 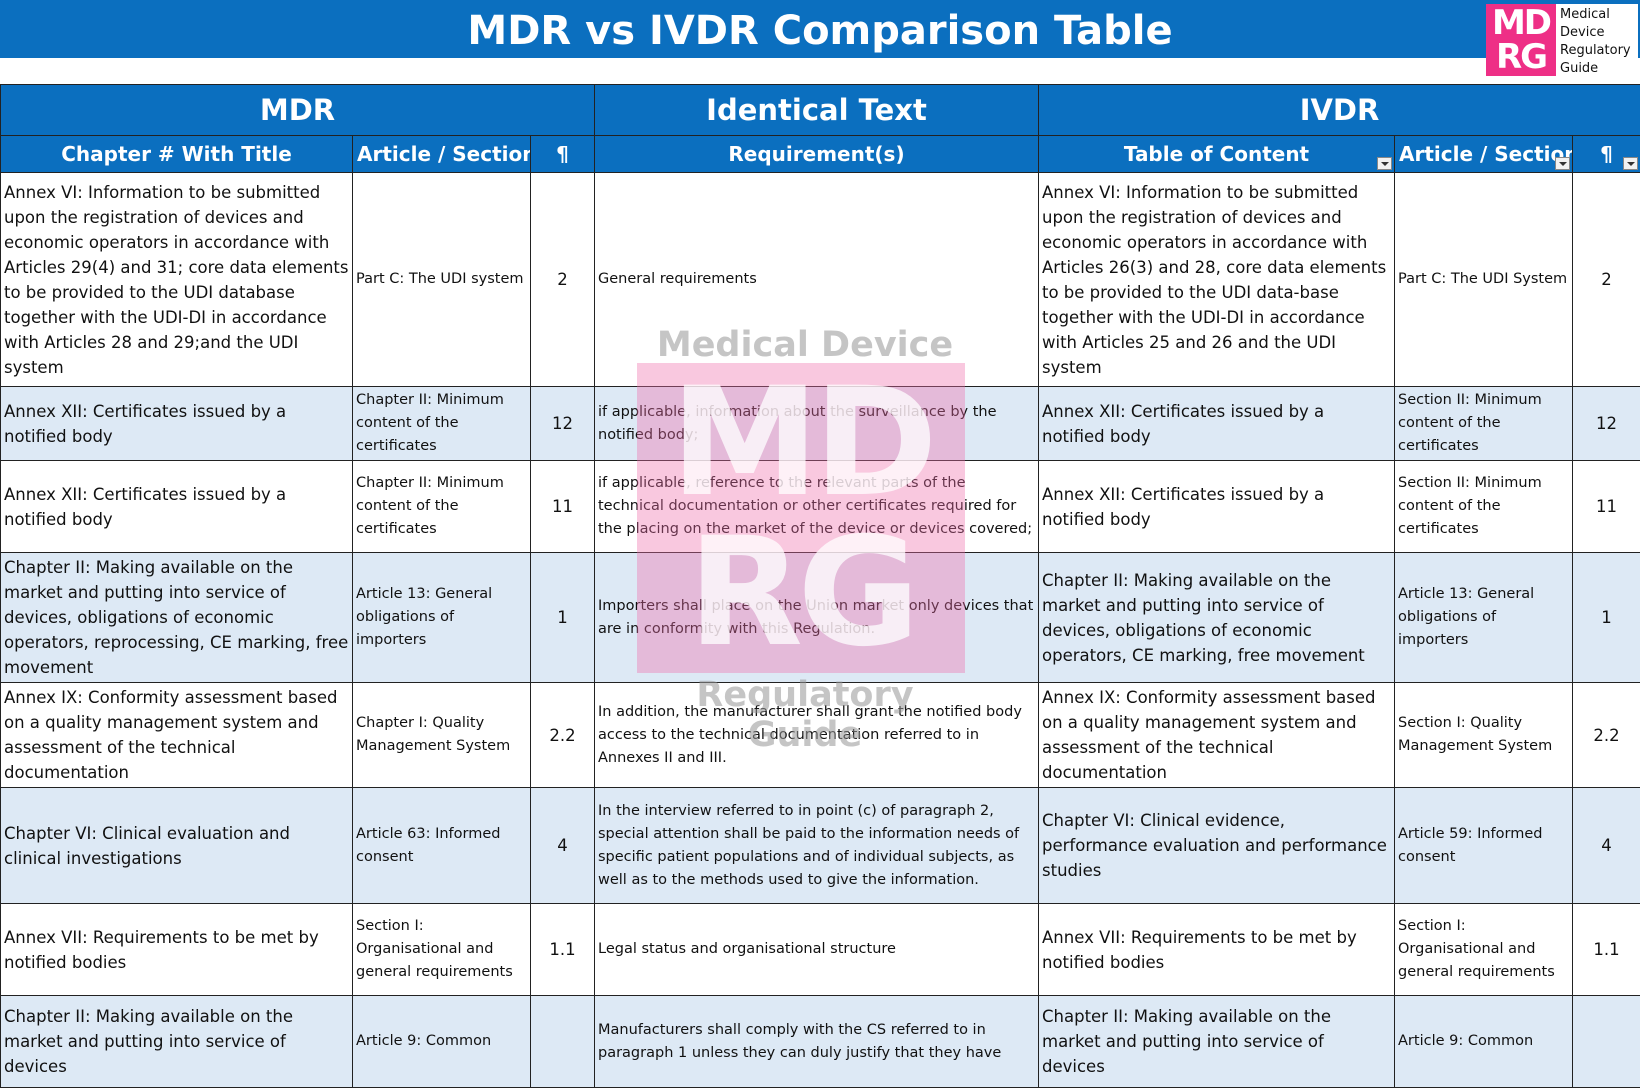 What do you see at coordinates (1606, 154) in the screenshot?
I see `column-header-ivdr-para: ¶` at bounding box center [1606, 154].